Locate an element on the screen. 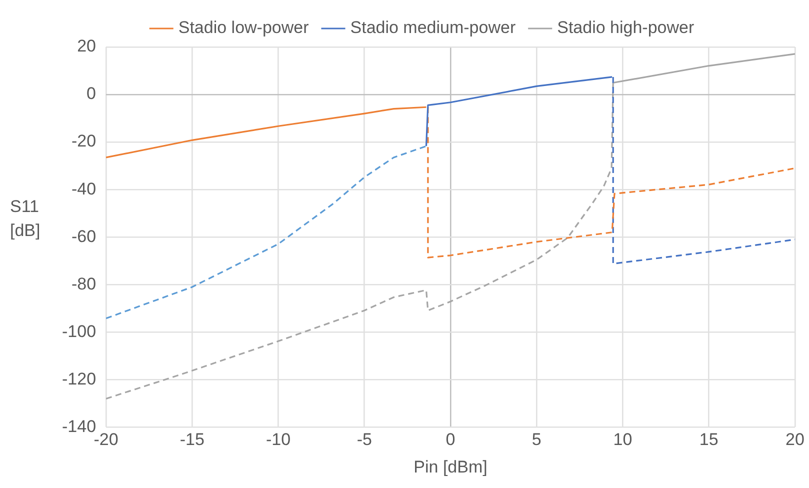 The width and height of the screenshot is (809, 488). x-tick-label: -20 is located at coordinates (106, 440).